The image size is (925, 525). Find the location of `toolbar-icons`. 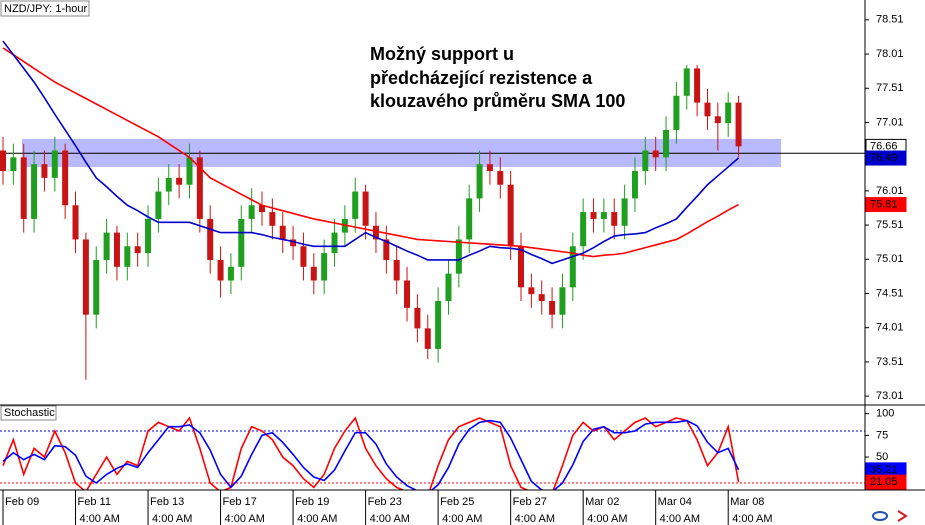

toolbar-icons is located at coordinates (890, 516).